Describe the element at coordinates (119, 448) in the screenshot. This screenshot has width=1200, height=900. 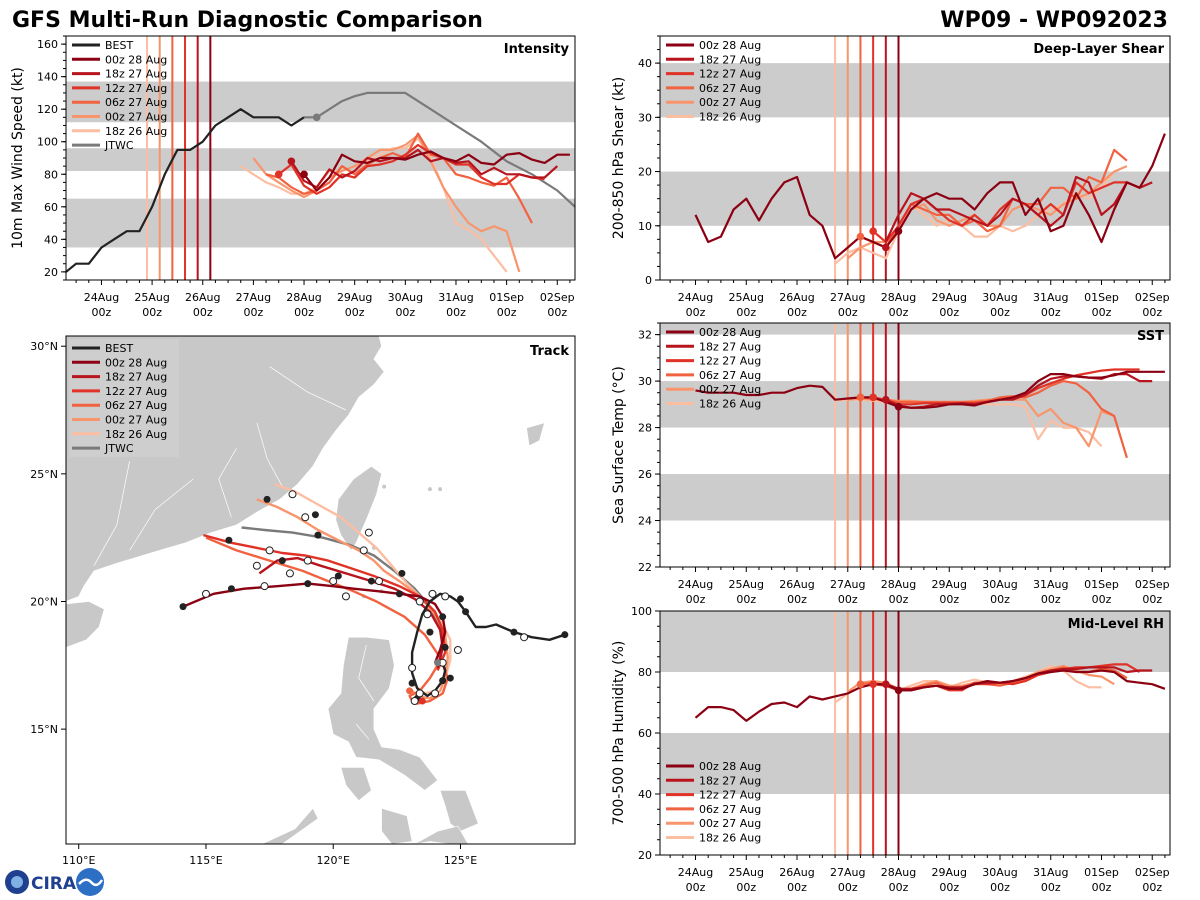
I see `track-legend-label-7: JTWC` at that location.